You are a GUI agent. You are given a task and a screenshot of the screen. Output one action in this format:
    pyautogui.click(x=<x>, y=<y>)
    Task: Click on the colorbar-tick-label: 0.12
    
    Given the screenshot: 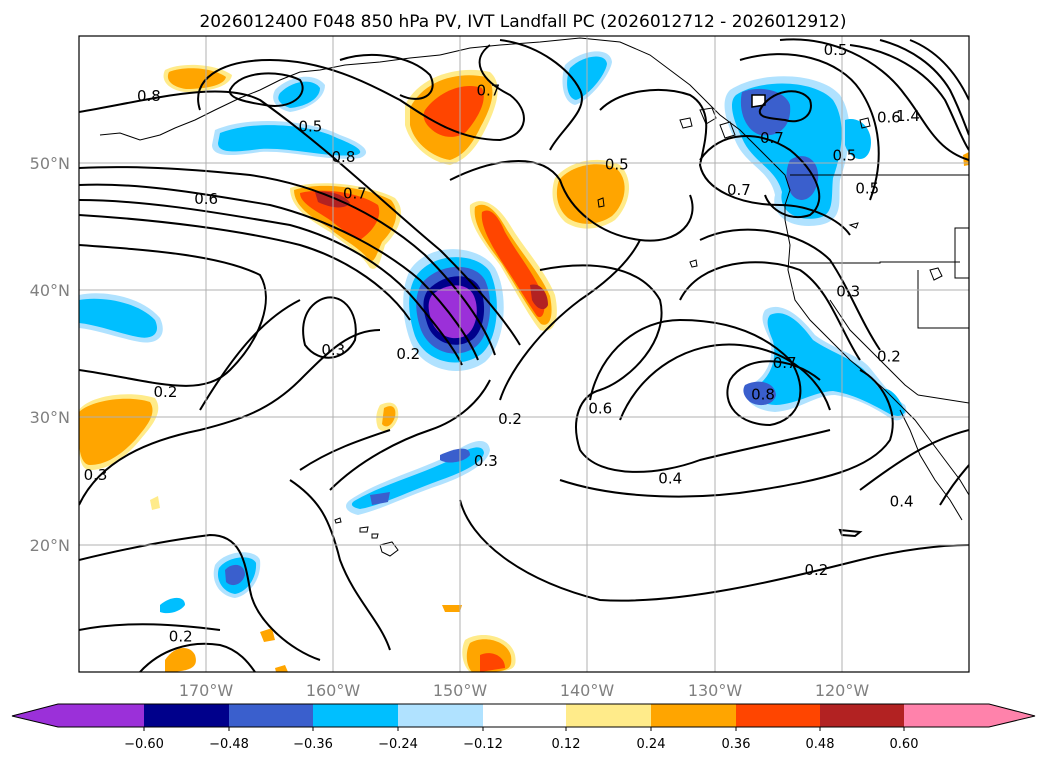 What is the action you would take?
    pyautogui.click(x=566, y=744)
    